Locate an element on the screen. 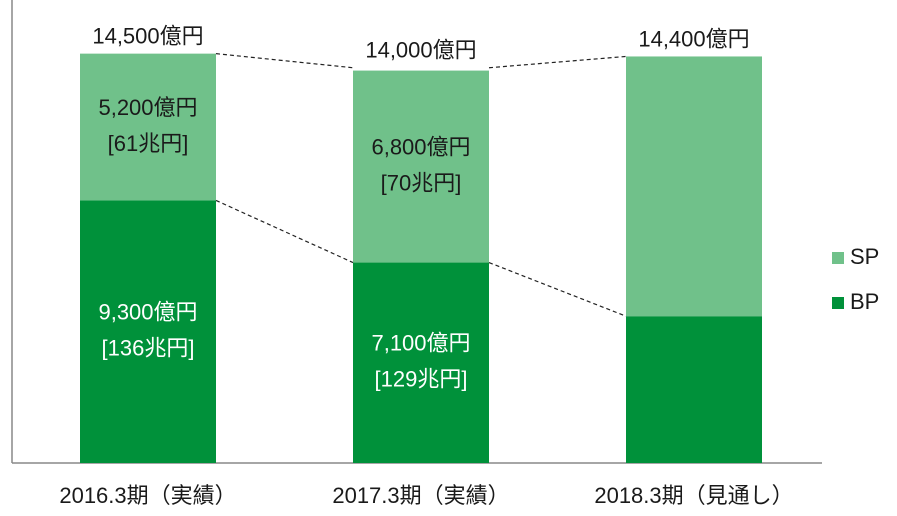 This screenshot has height=516, width=897. data-note: [129兆円] is located at coordinates (421, 379).